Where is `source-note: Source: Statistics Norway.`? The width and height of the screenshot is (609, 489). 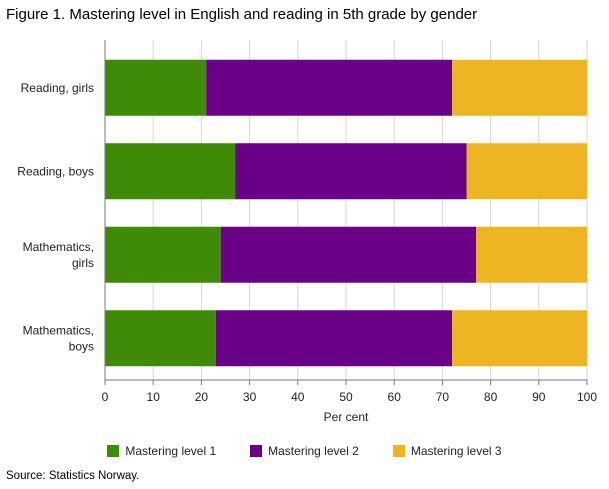 source-note: Source: Statistics Norway. is located at coordinates (73, 476).